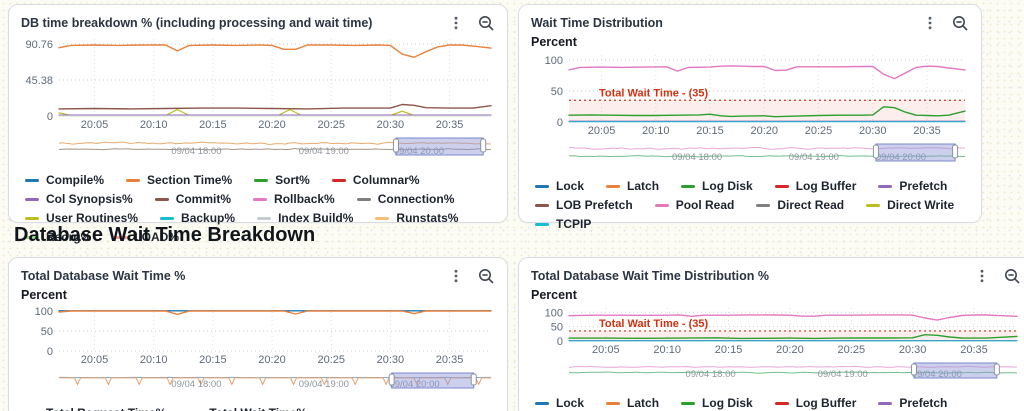 This screenshot has width=1024, height=411. Describe the element at coordinates (39, 45) in the screenshot. I see `y-tick-label: 90.76` at that location.